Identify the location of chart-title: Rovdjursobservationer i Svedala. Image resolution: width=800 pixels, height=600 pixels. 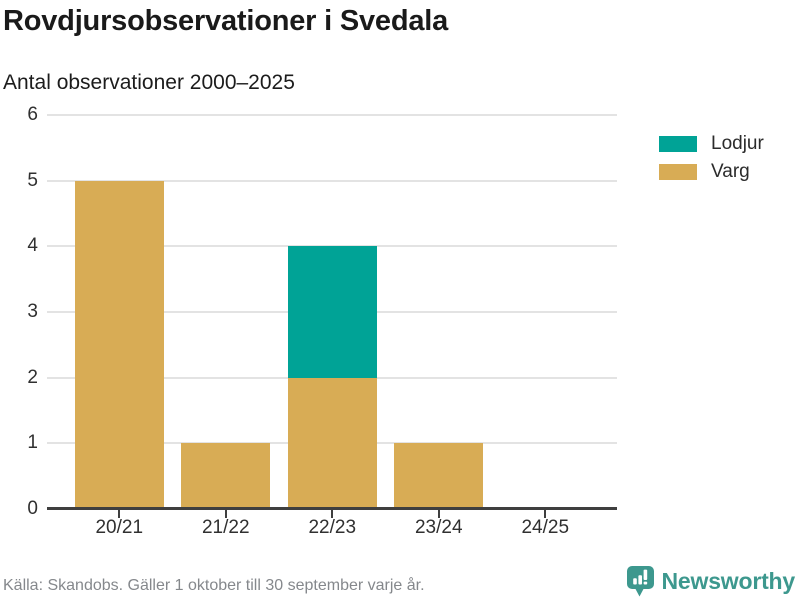
(226, 21).